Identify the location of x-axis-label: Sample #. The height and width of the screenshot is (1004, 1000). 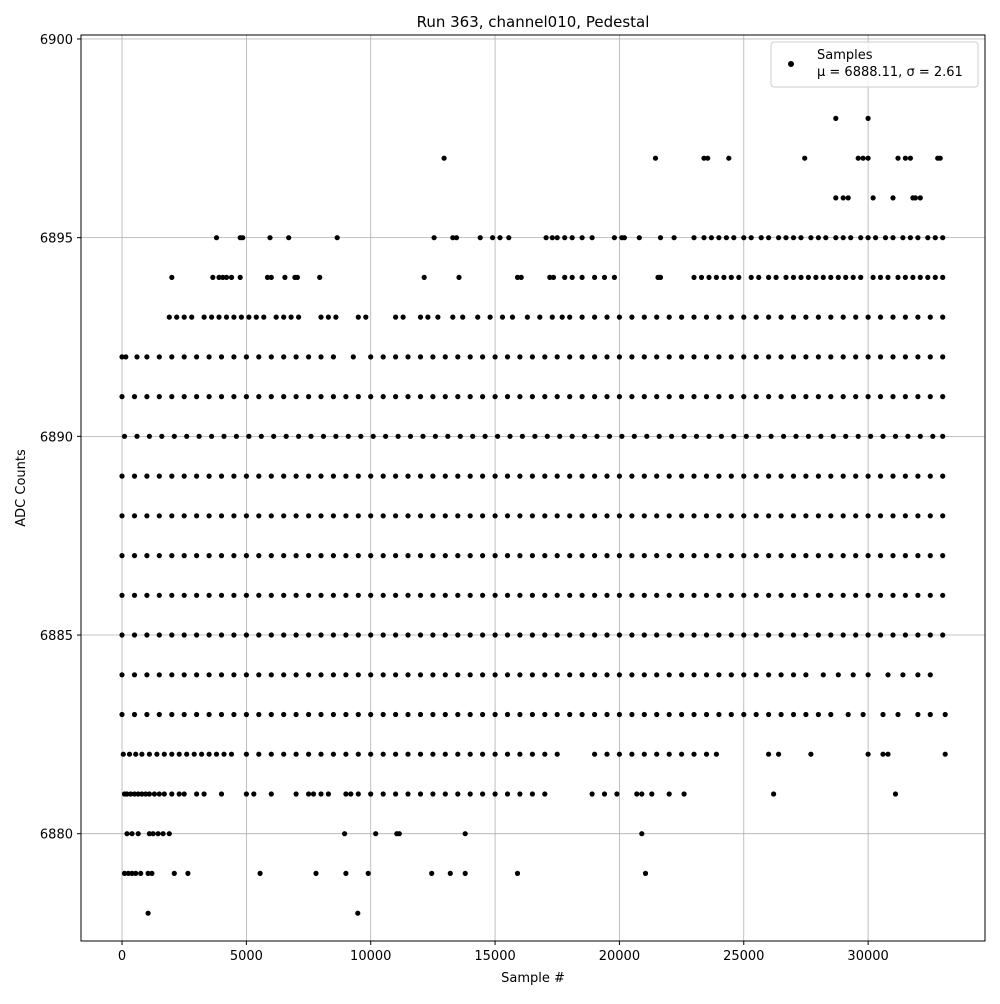
(533, 978).